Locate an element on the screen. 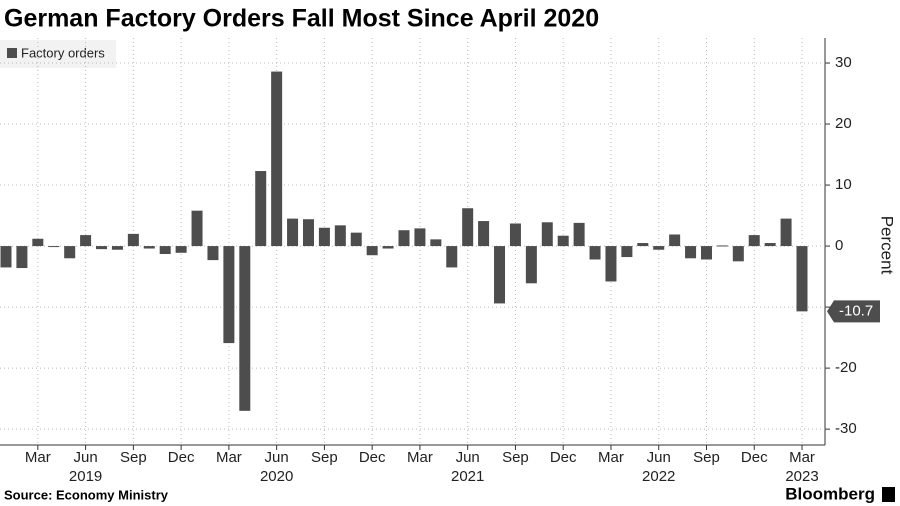 This screenshot has width=900, height=506. x-year-label: 2021 is located at coordinates (467, 476).